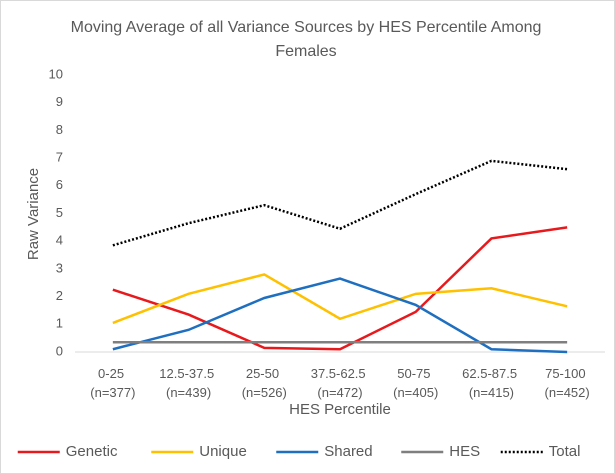 The image size is (615, 474). What do you see at coordinates (223, 451) in the screenshot?
I see `legend-text: Unique` at bounding box center [223, 451].